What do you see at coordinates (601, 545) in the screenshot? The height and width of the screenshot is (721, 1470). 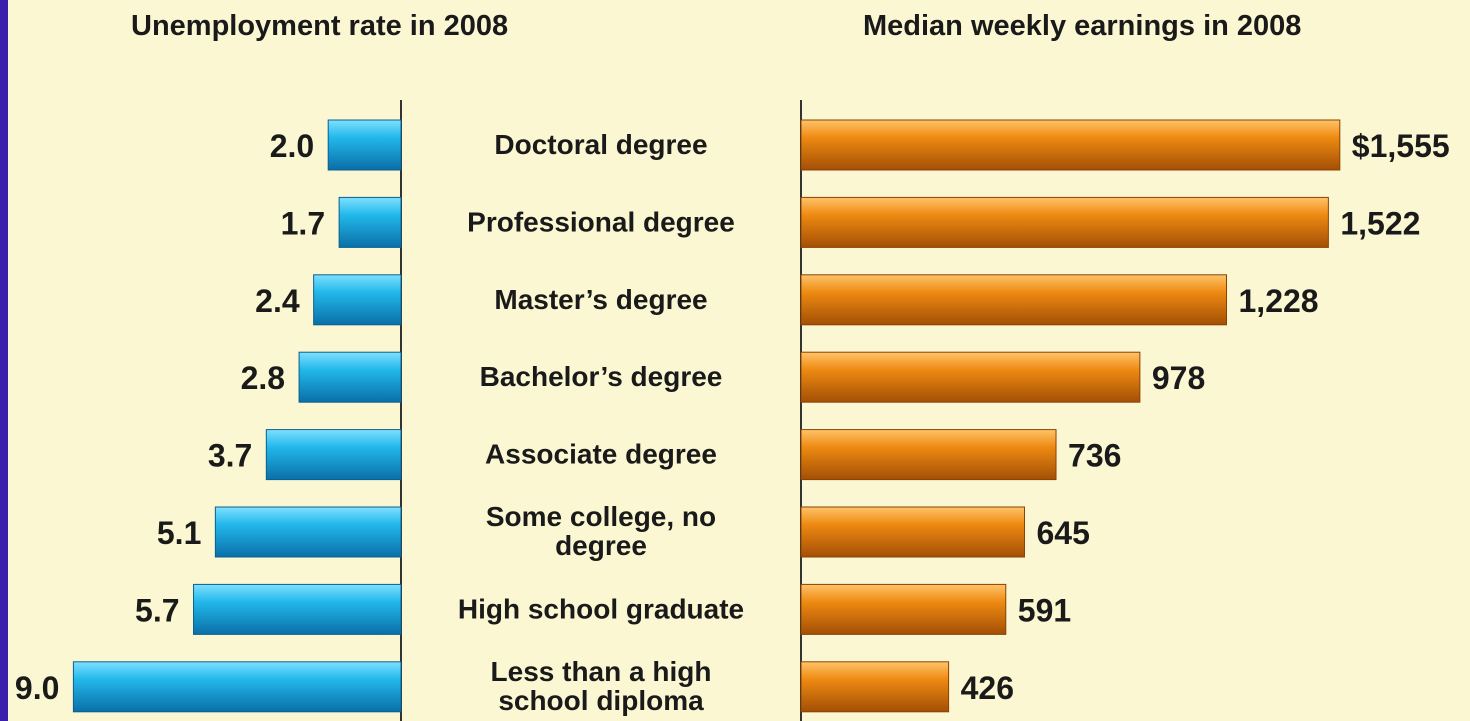 I see `category-label: degree` at bounding box center [601, 545].